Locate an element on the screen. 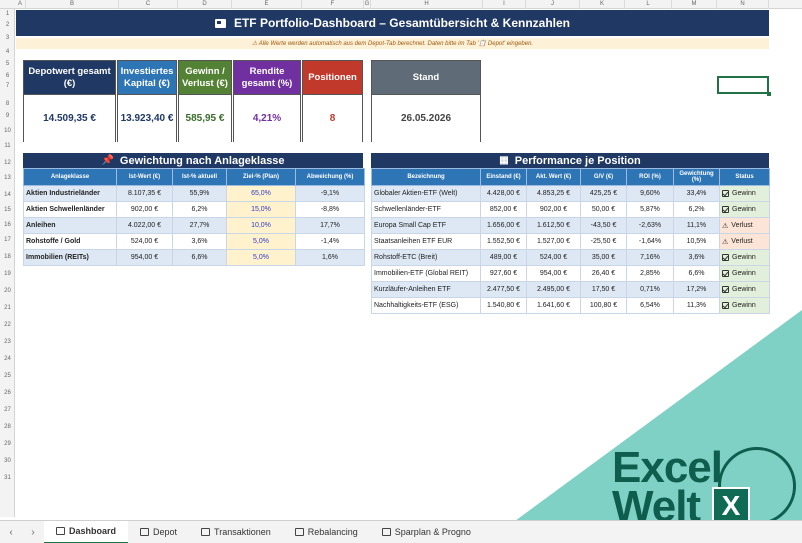 The width and height of the screenshot is (802, 543). row-header-12: 12 is located at coordinates (7, 163).